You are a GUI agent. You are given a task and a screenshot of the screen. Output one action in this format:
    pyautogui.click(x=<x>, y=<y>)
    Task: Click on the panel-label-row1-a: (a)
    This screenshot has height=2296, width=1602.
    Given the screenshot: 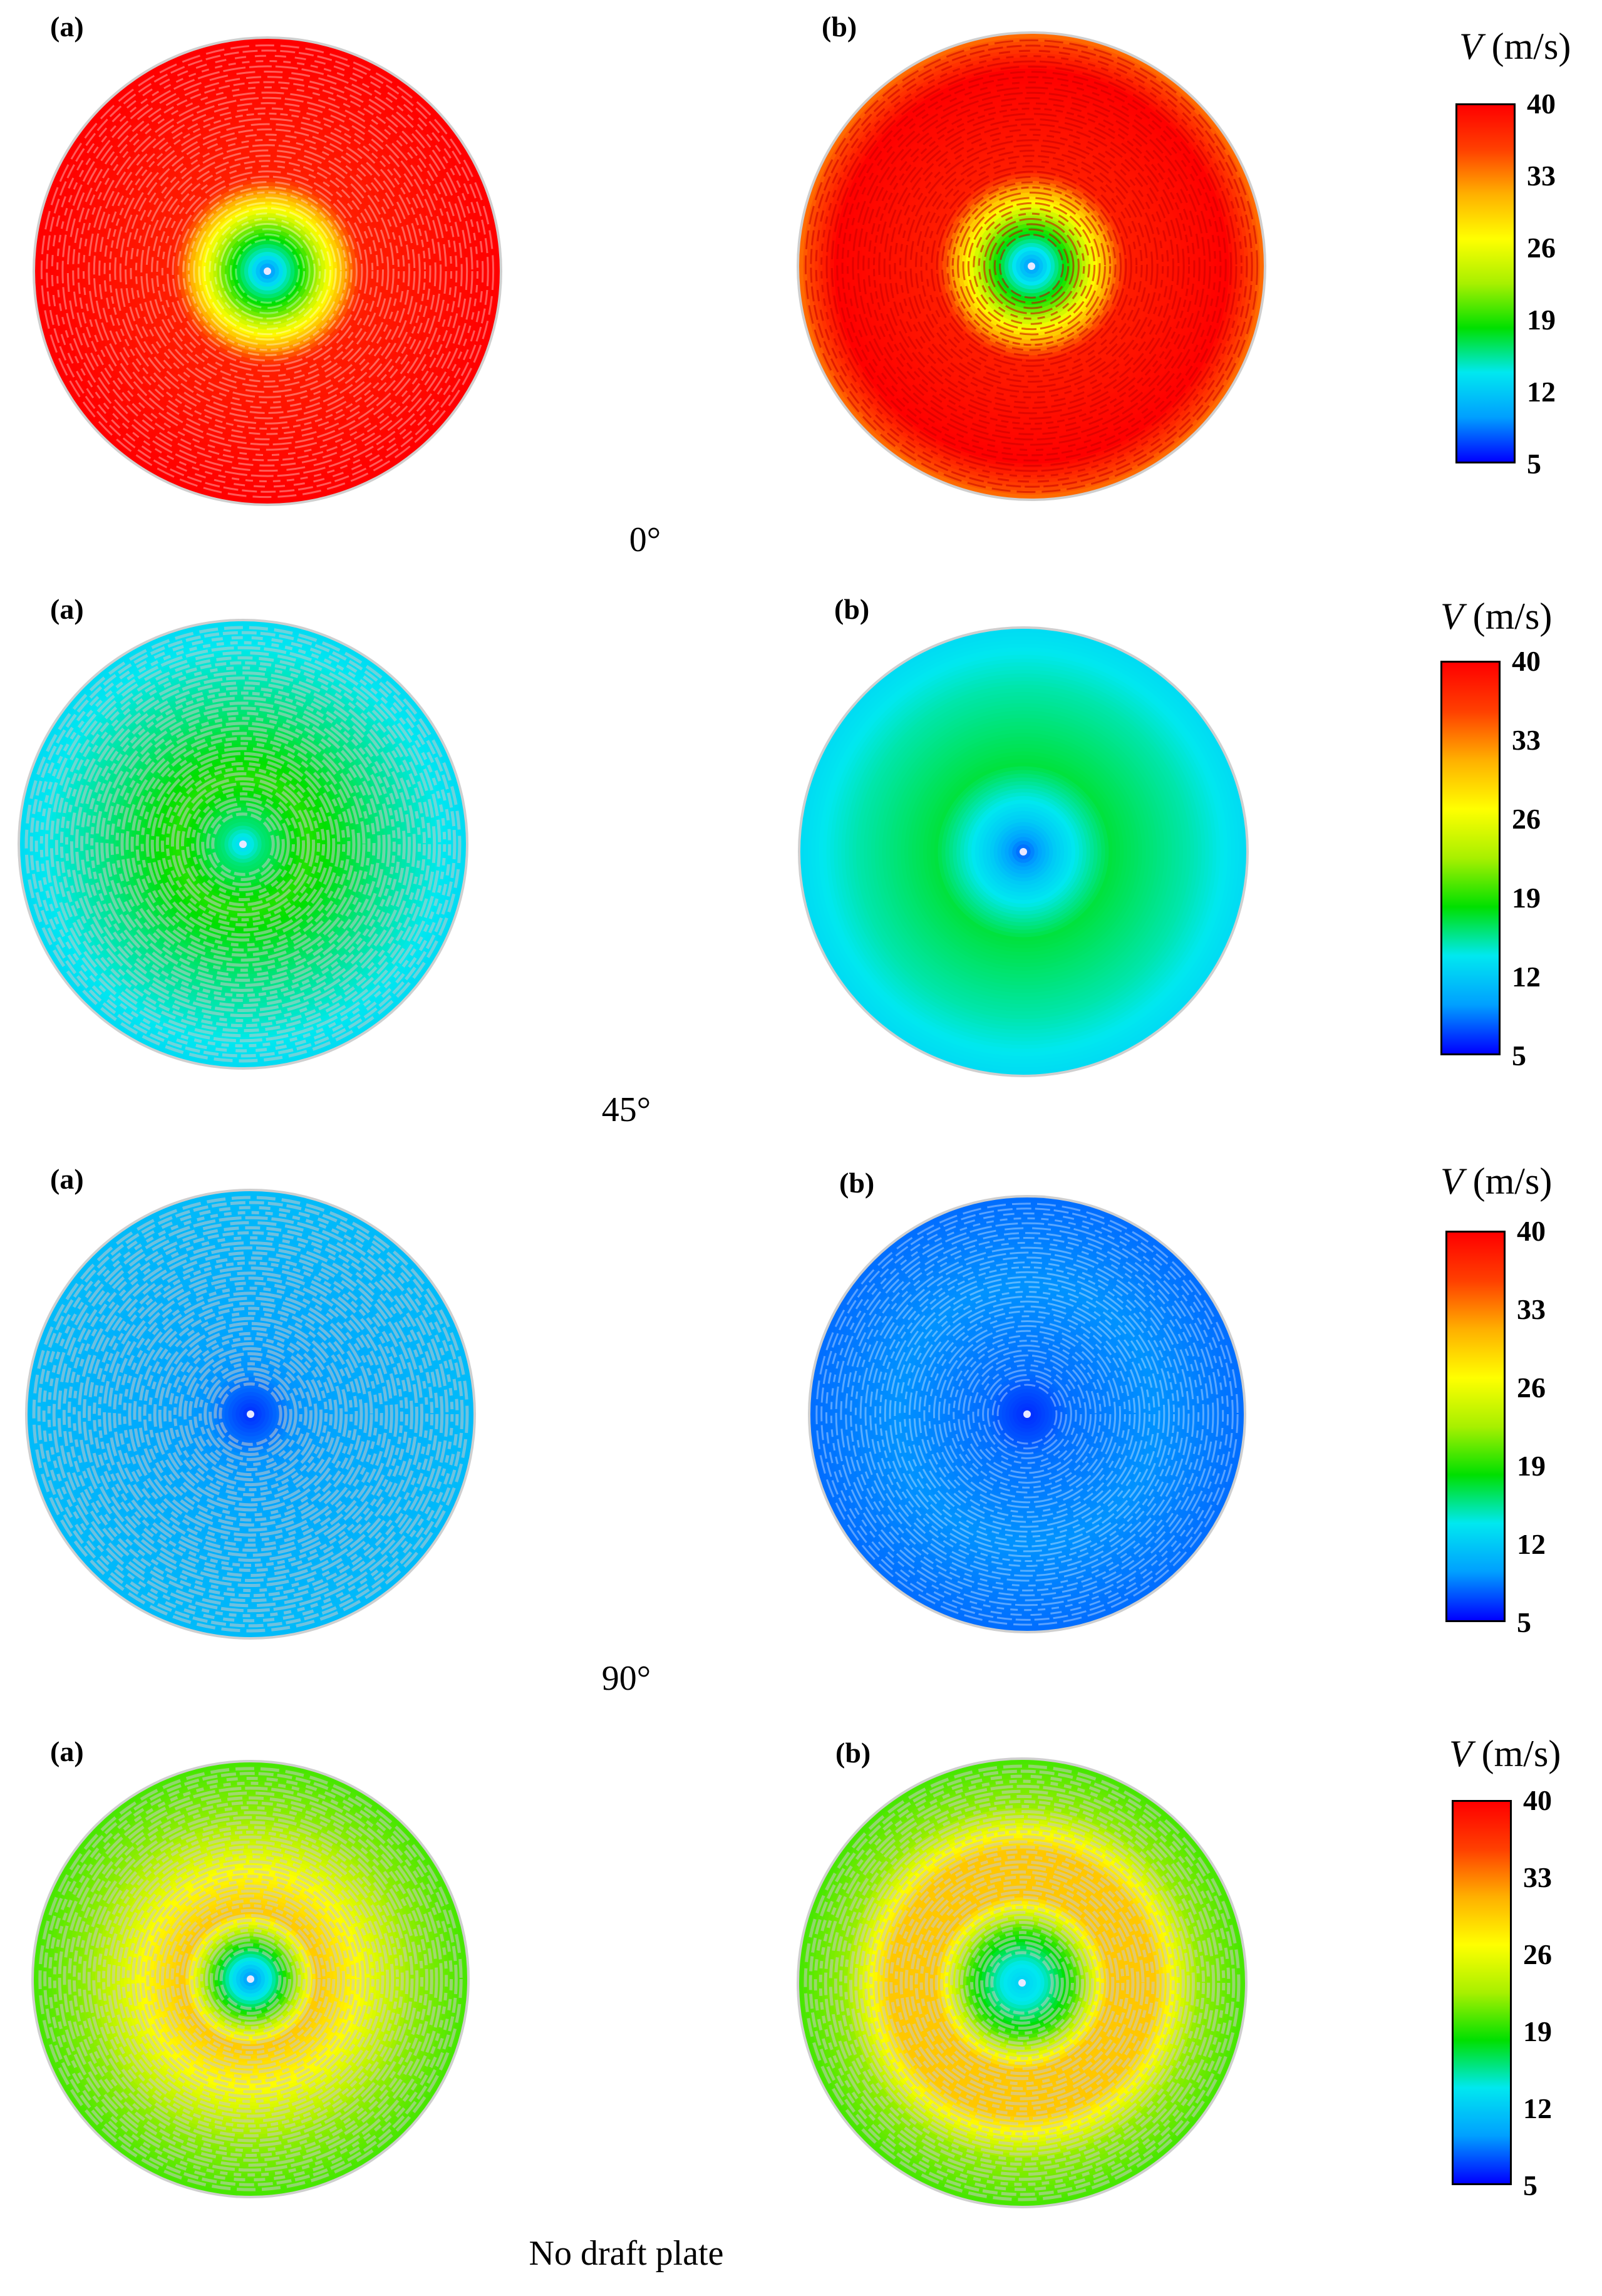 What is the action you would take?
    pyautogui.click(x=67, y=27)
    